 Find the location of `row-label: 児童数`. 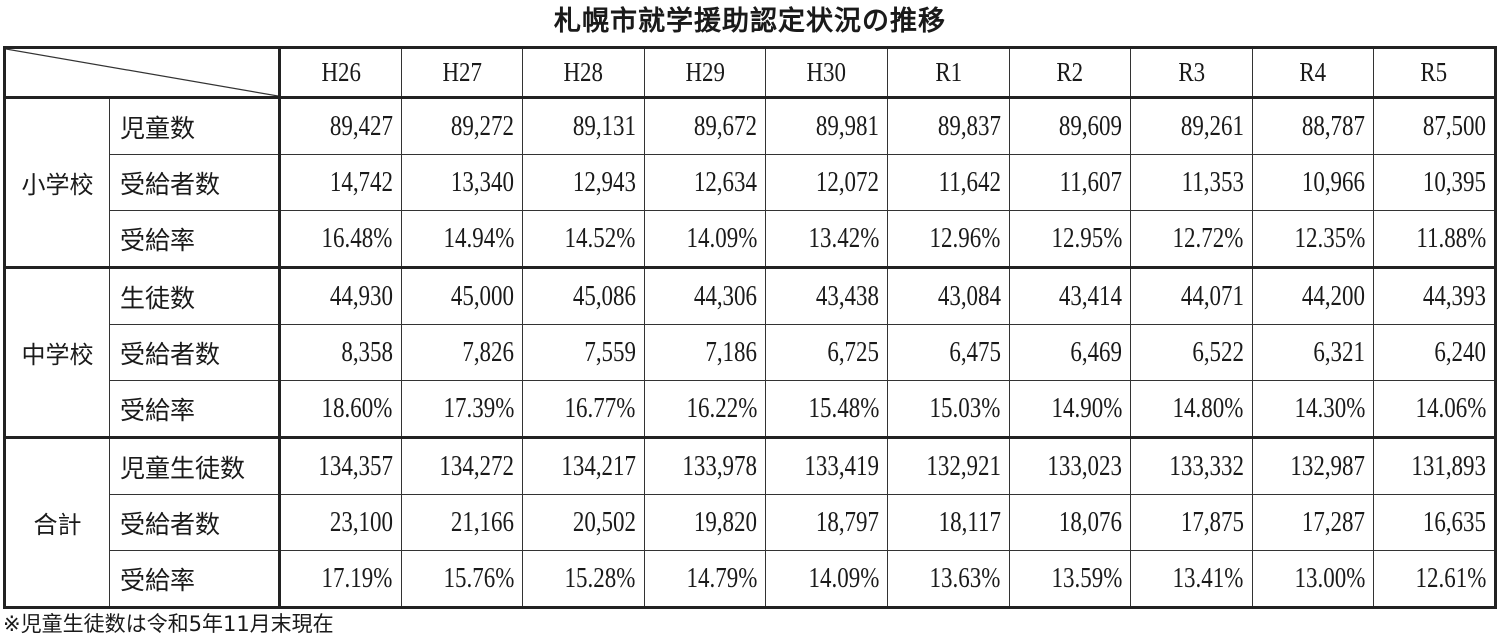

row-label: 児童数 is located at coordinates (195, 126).